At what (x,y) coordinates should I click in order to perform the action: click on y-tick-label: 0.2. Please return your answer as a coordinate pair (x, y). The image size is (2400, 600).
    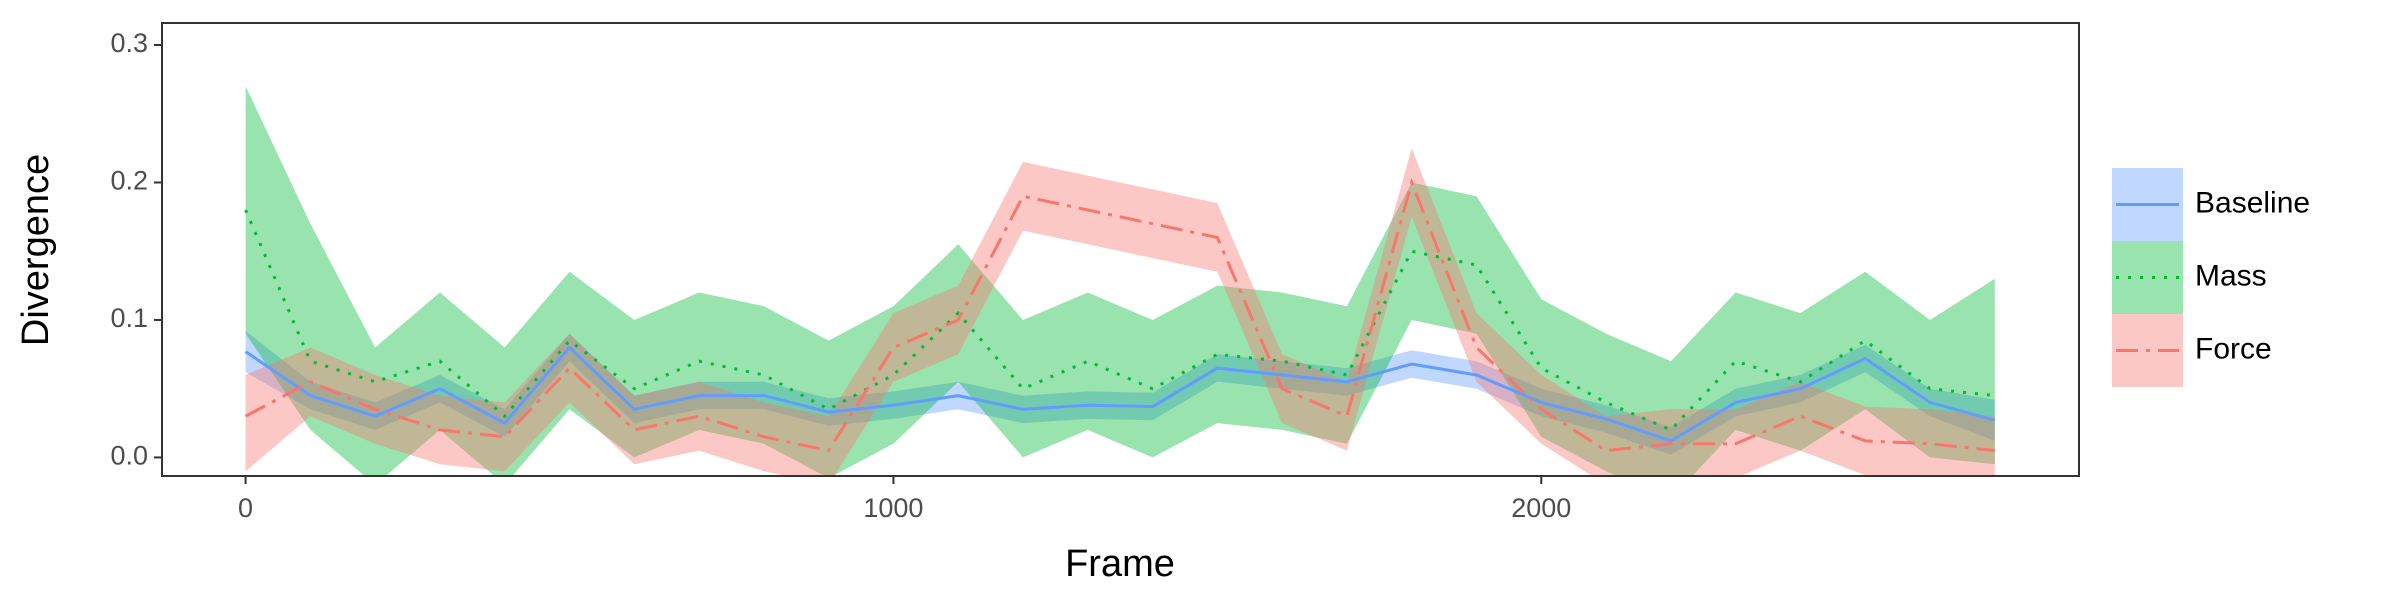
    Looking at the image, I should click on (129, 181).